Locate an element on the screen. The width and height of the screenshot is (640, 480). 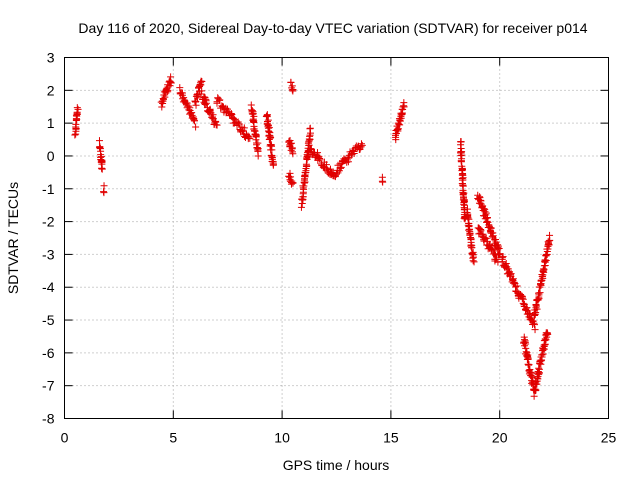
y-tick-label: 0 is located at coordinates (51, 156).